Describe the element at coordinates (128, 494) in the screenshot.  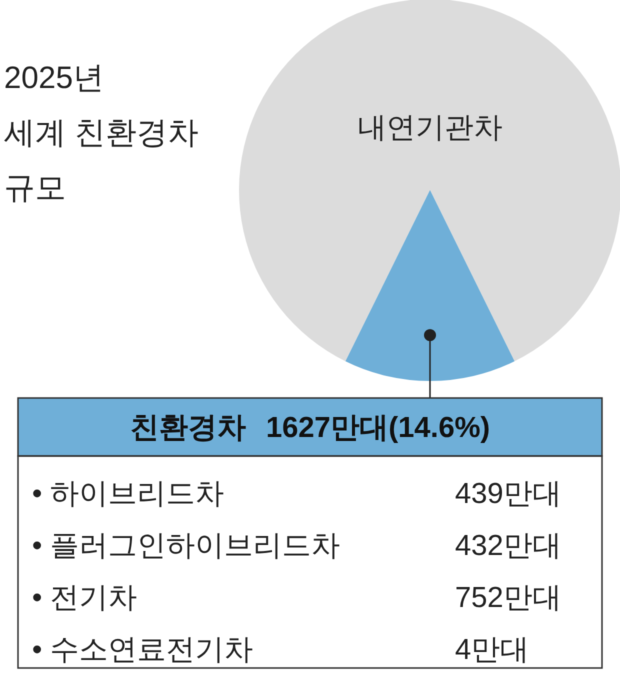
I see `category-label: • 하이브리드차` at that location.